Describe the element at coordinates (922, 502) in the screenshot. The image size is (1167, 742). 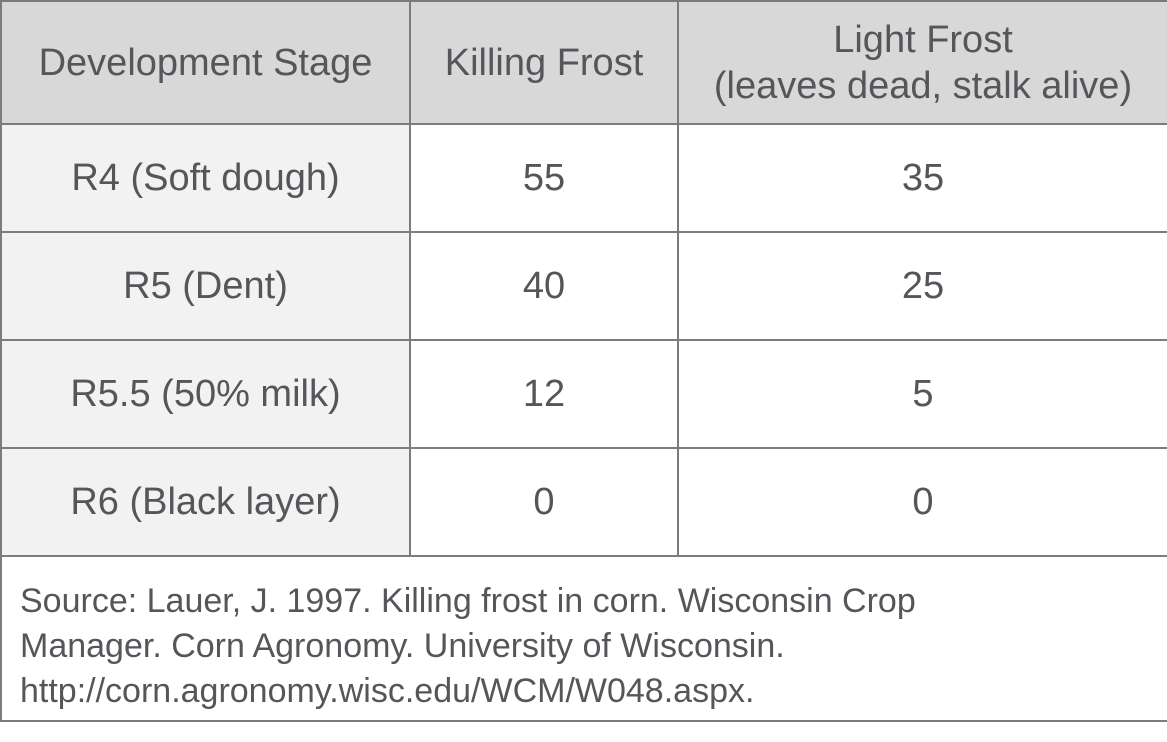
I see `light-frost-value: 0` at that location.